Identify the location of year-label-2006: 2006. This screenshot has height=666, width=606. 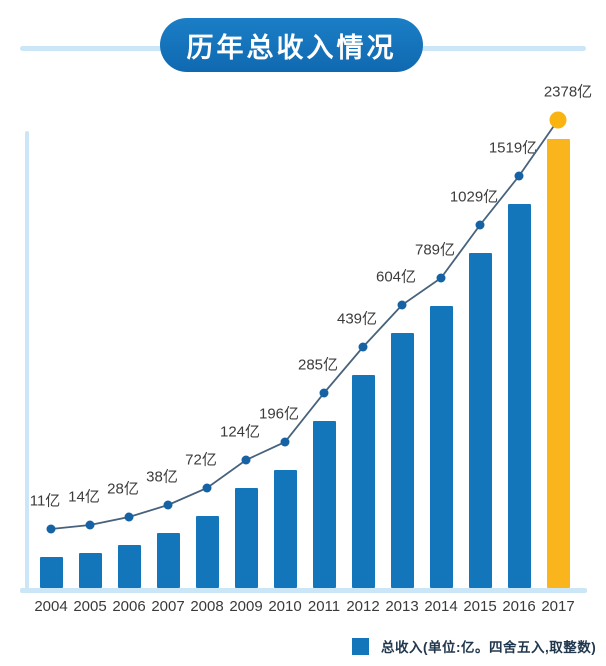
(129, 606).